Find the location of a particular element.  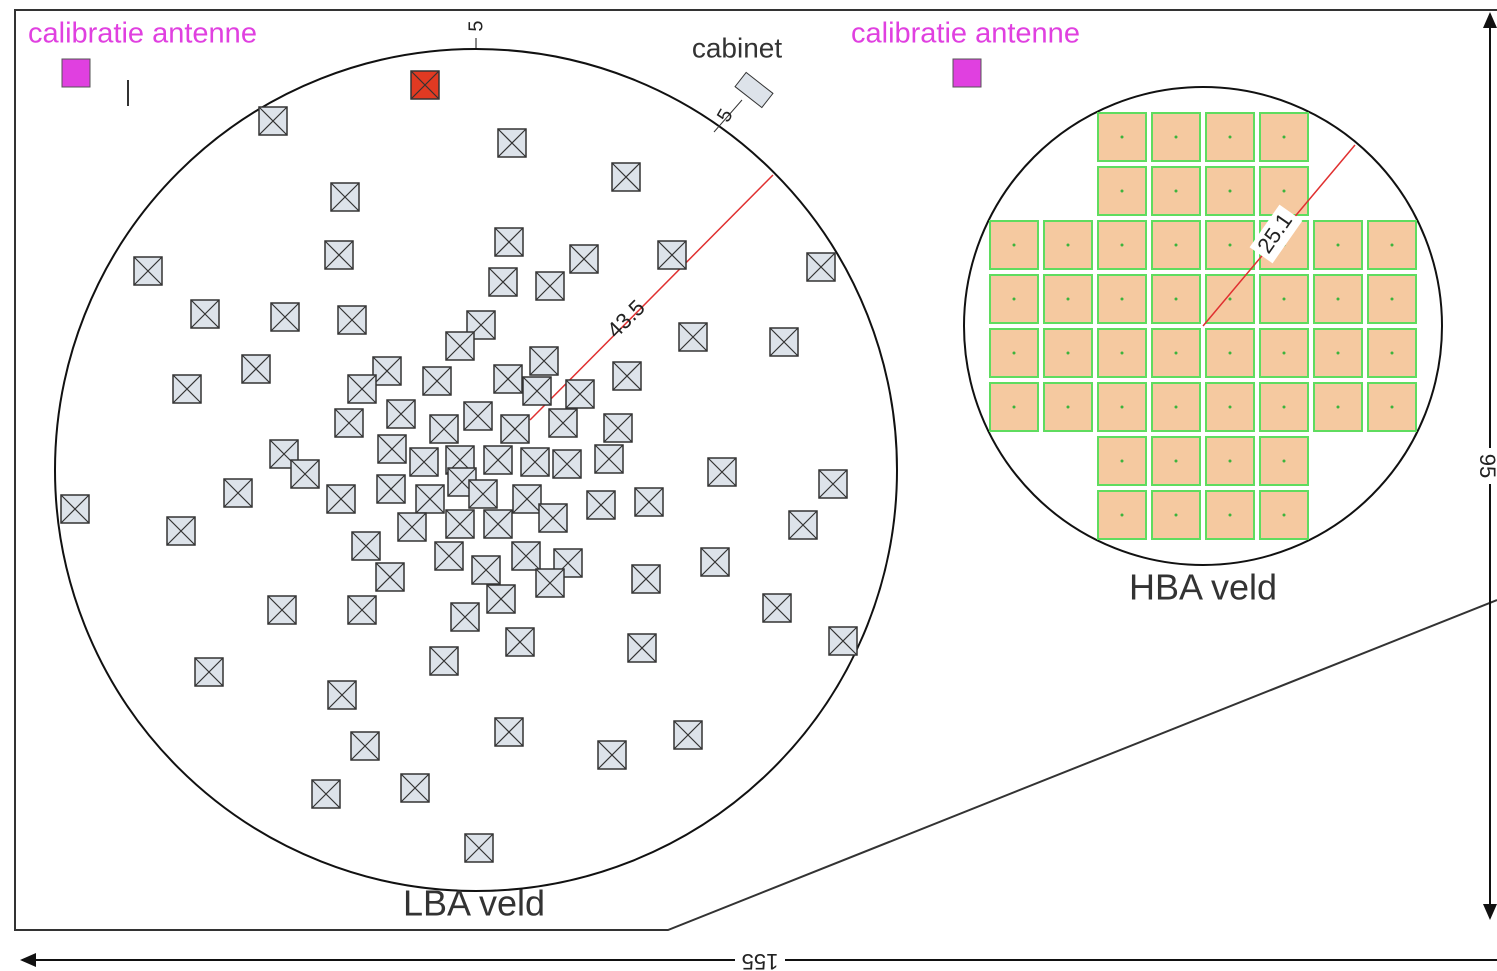

hba-label: HBA veld is located at coordinates (1203, 587).